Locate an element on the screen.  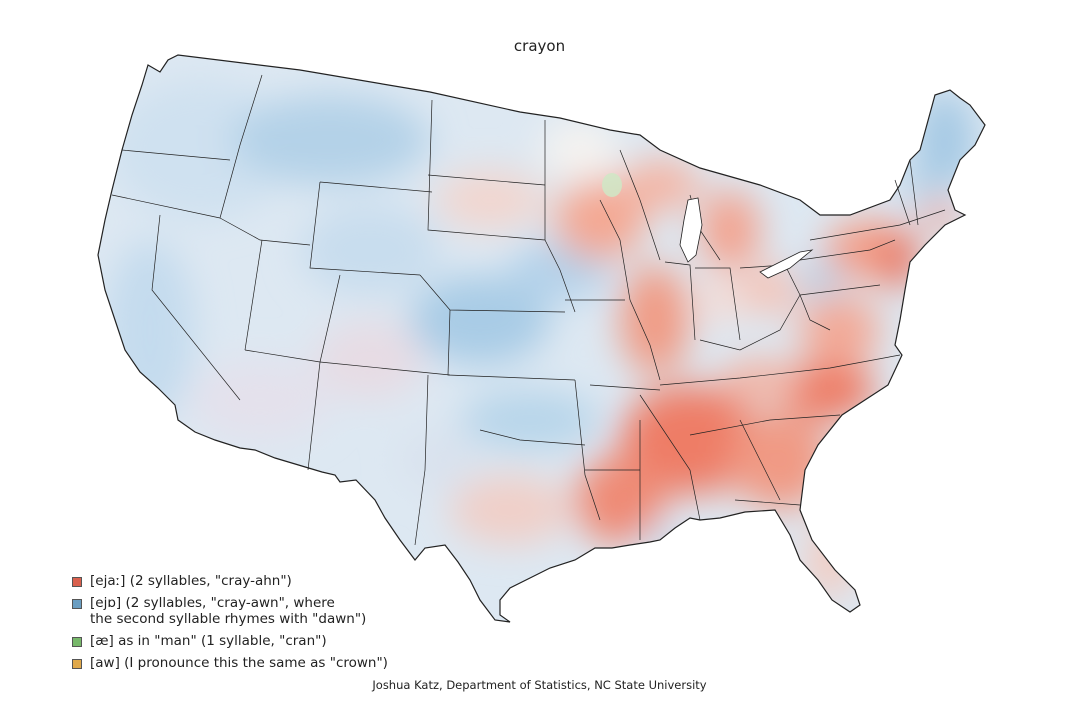
legend-swatch-blue is located at coordinates (77, 604).